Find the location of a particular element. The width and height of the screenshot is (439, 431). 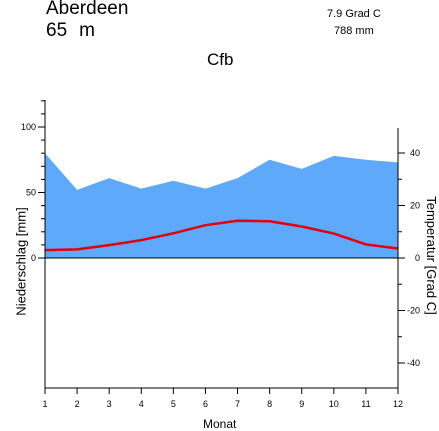

temp-tick-label: 0 is located at coordinates (417, 258).